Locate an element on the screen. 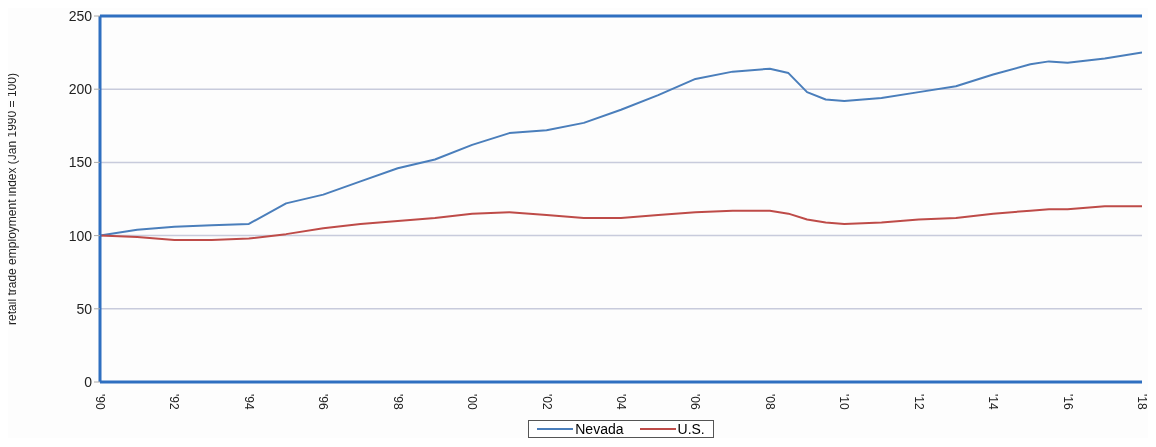 The width and height of the screenshot is (1156, 447). x-tick-label: '18 is located at coordinates (1142, 402).